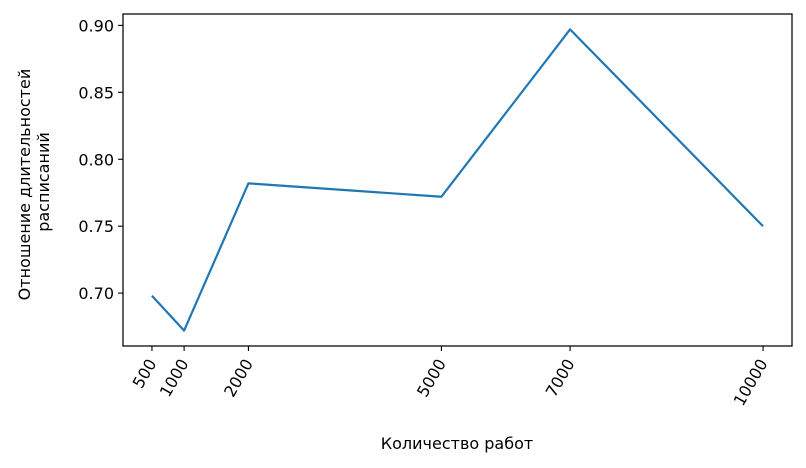 The width and height of the screenshot is (806, 468). Describe the element at coordinates (431, 378) in the screenshot. I see `x-tick-label: 5000` at that location.